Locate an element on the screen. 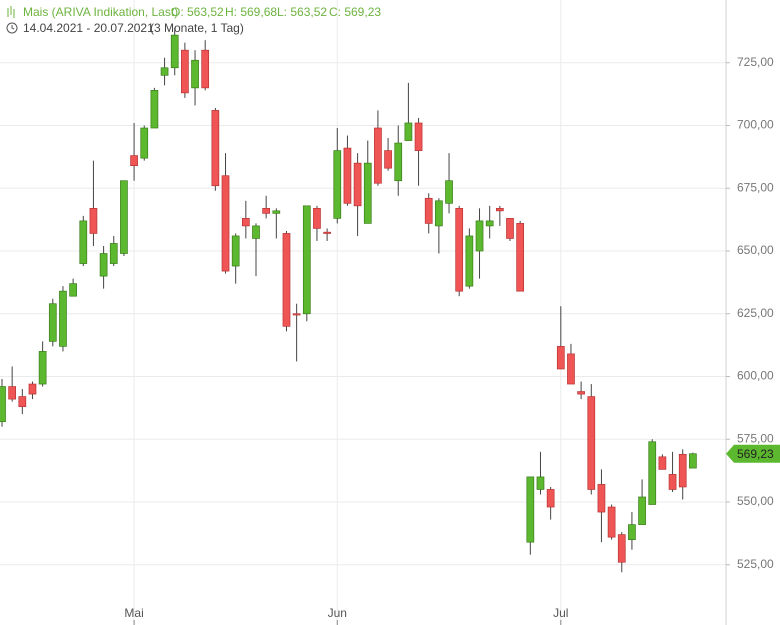 The height and width of the screenshot is (625, 780). y-tick-label: 725,00 is located at coordinates (755, 62).